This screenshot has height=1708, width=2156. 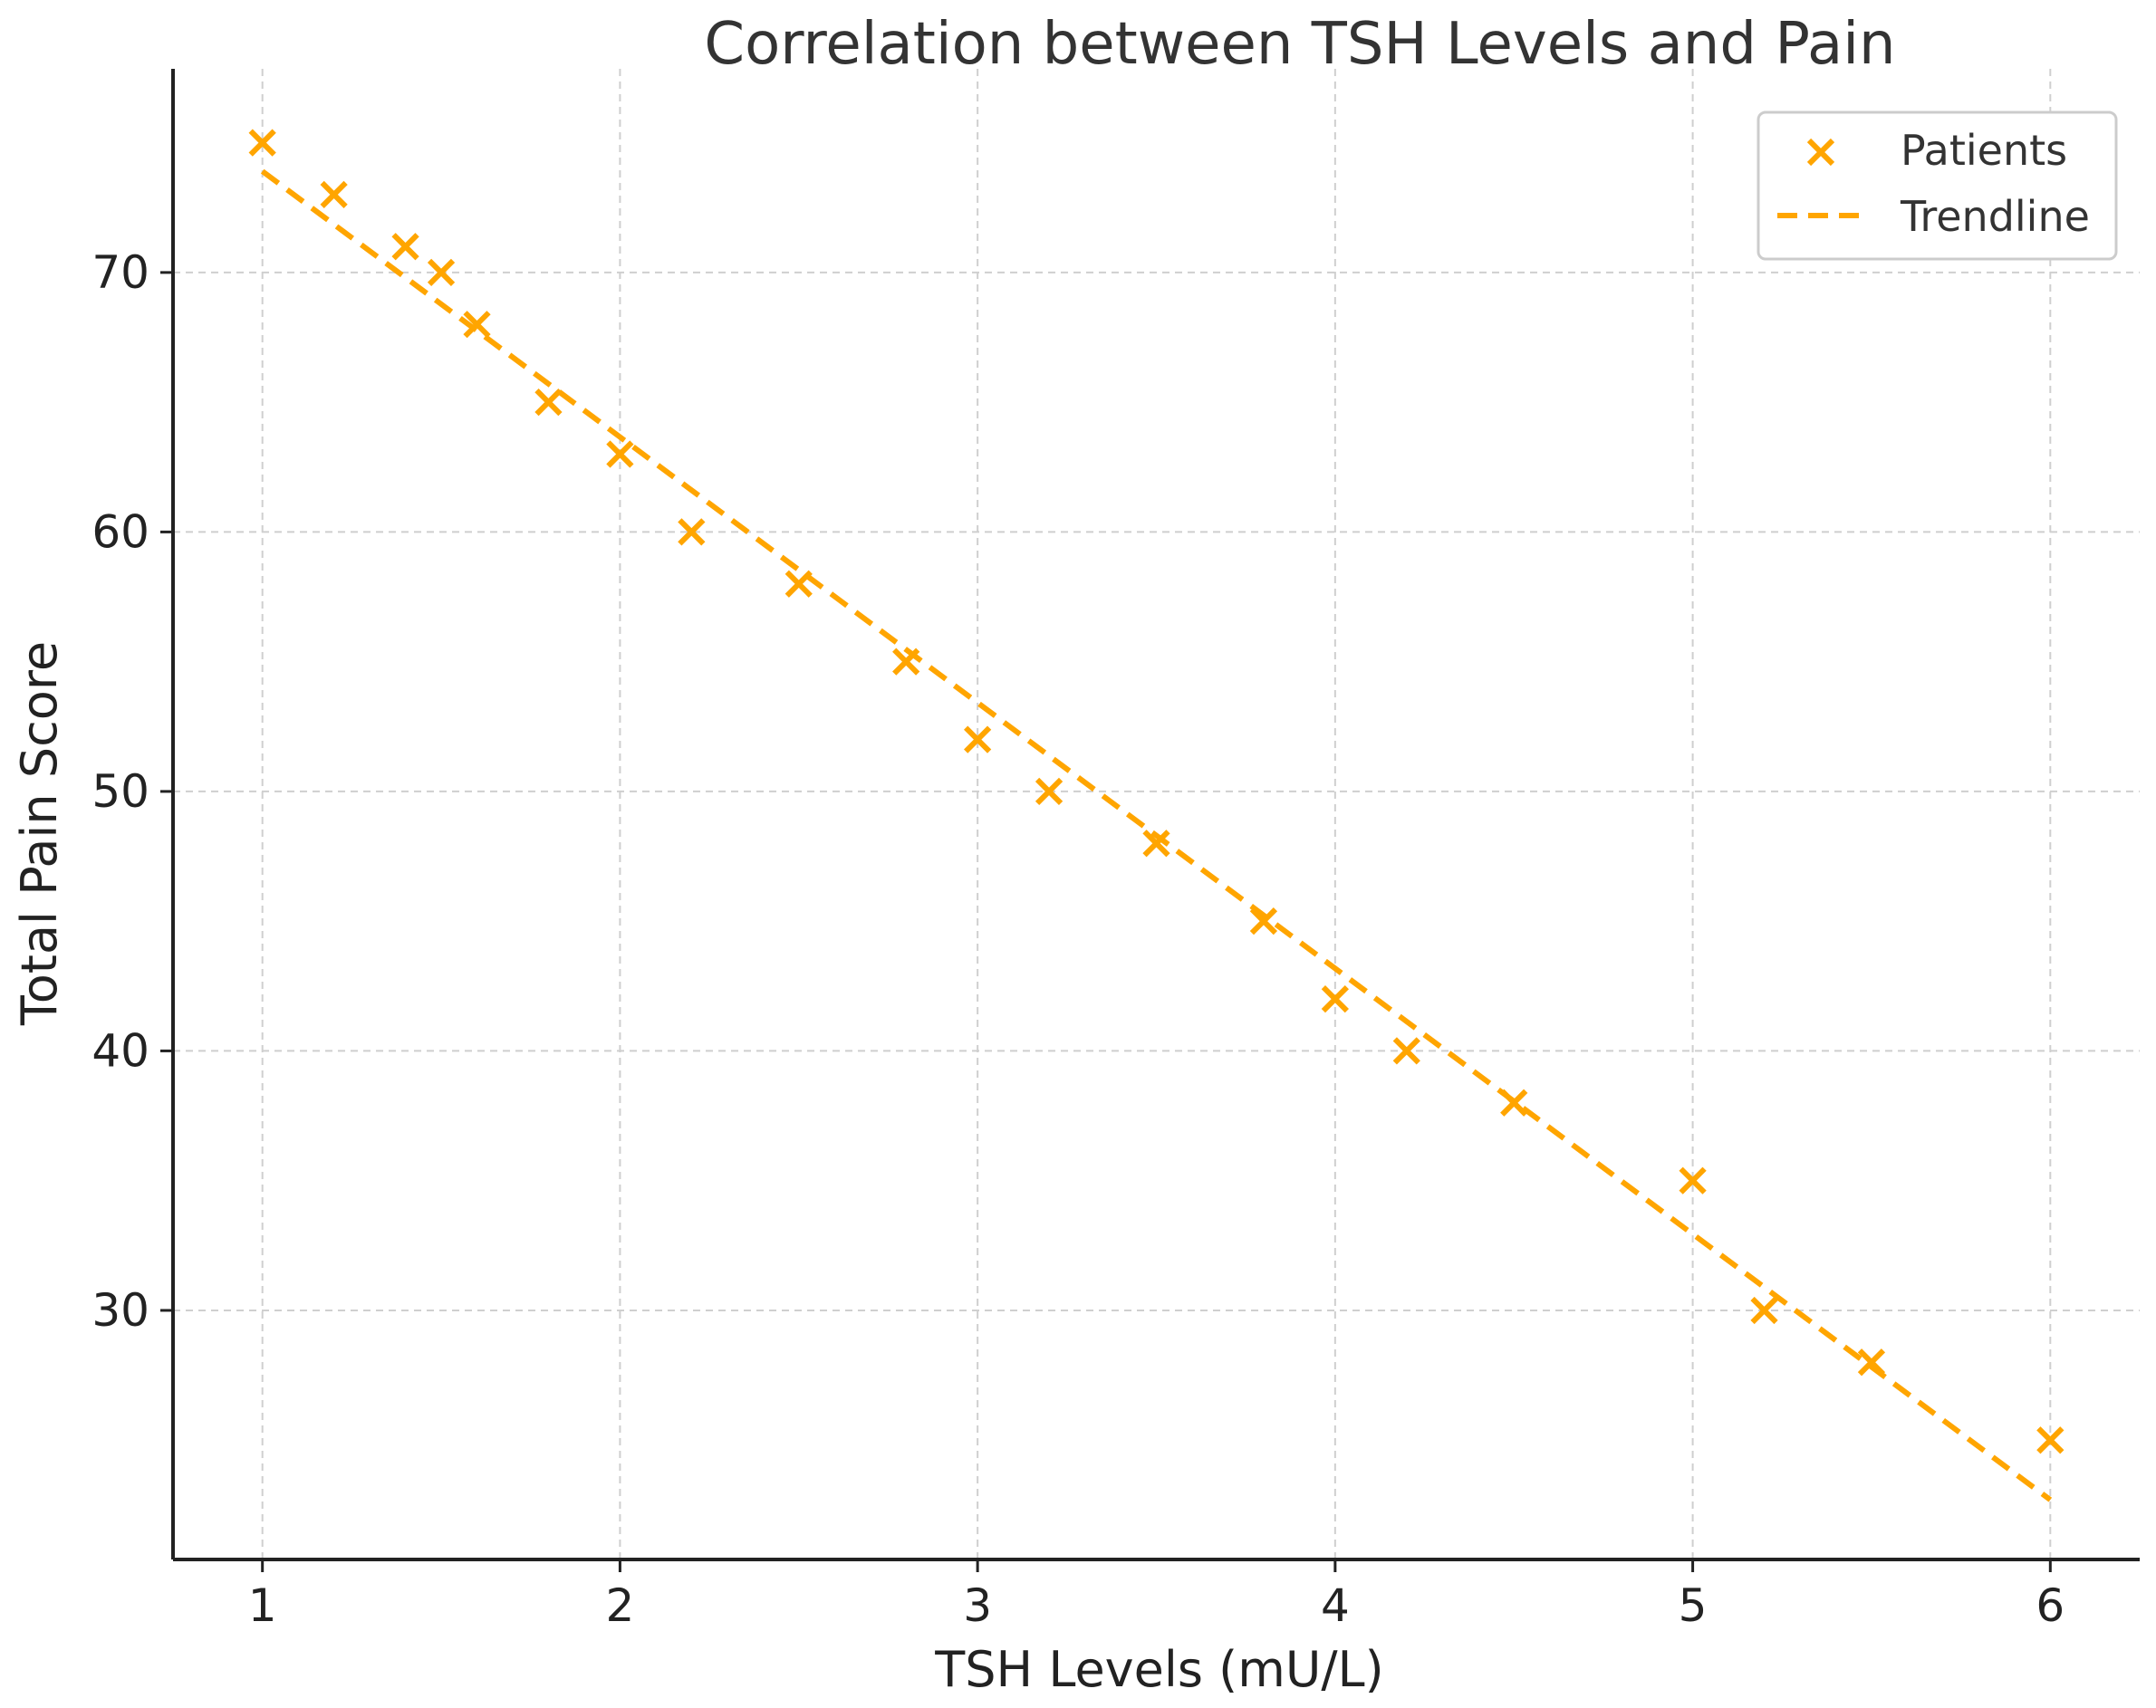 What do you see at coordinates (1336, 1605) in the screenshot?
I see `x-tick-label: 4` at bounding box center [1336, 1605].